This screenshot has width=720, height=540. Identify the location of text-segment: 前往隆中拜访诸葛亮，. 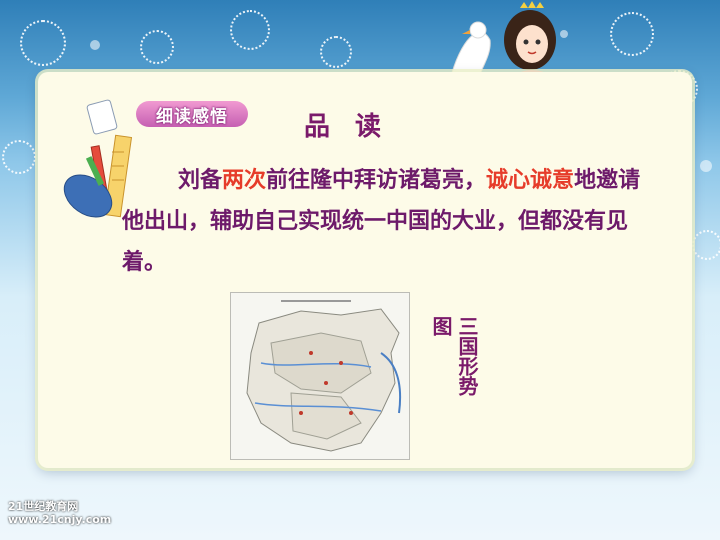
(376, 180).